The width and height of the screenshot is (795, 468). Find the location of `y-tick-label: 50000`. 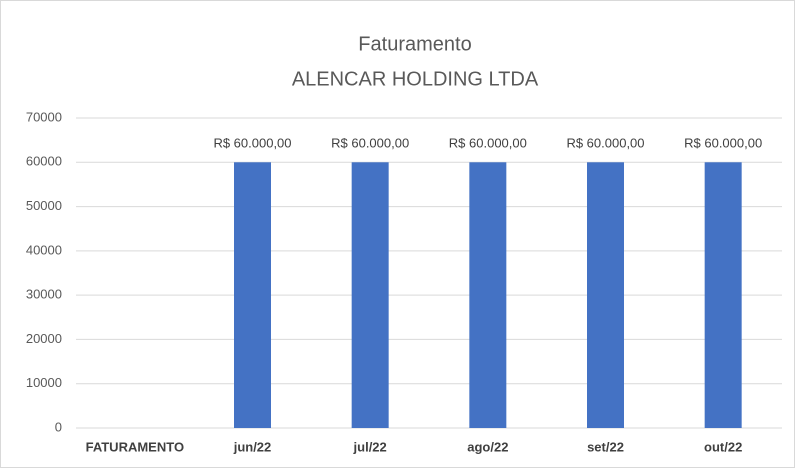

y-tick-label: 50000 is located at coordinates (44, 205).